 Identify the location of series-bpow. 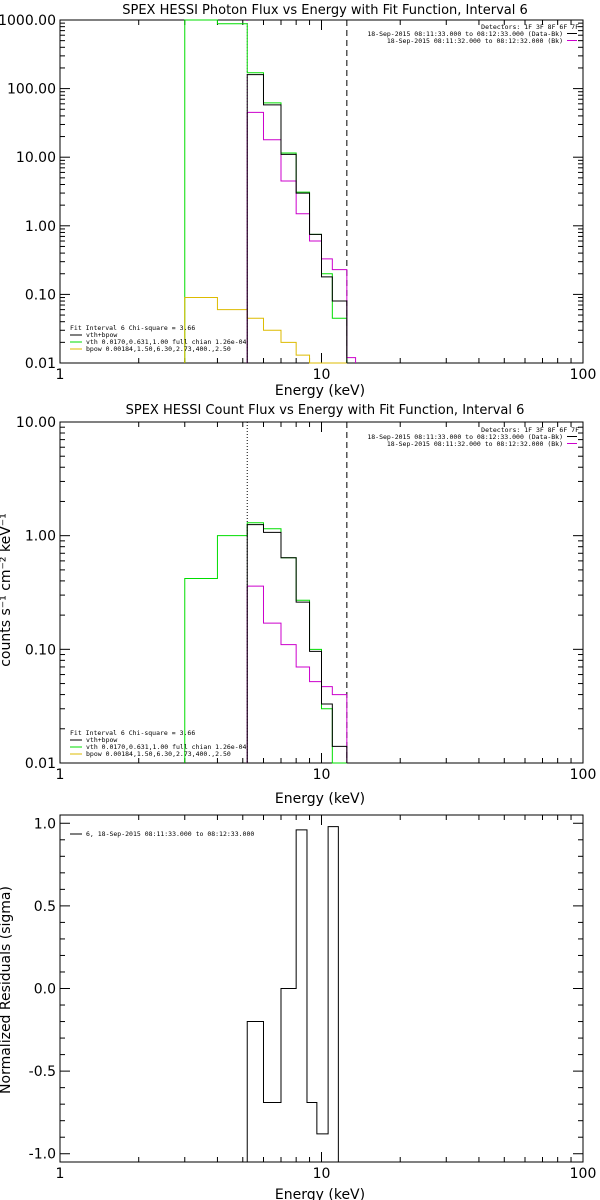
(265, 330).